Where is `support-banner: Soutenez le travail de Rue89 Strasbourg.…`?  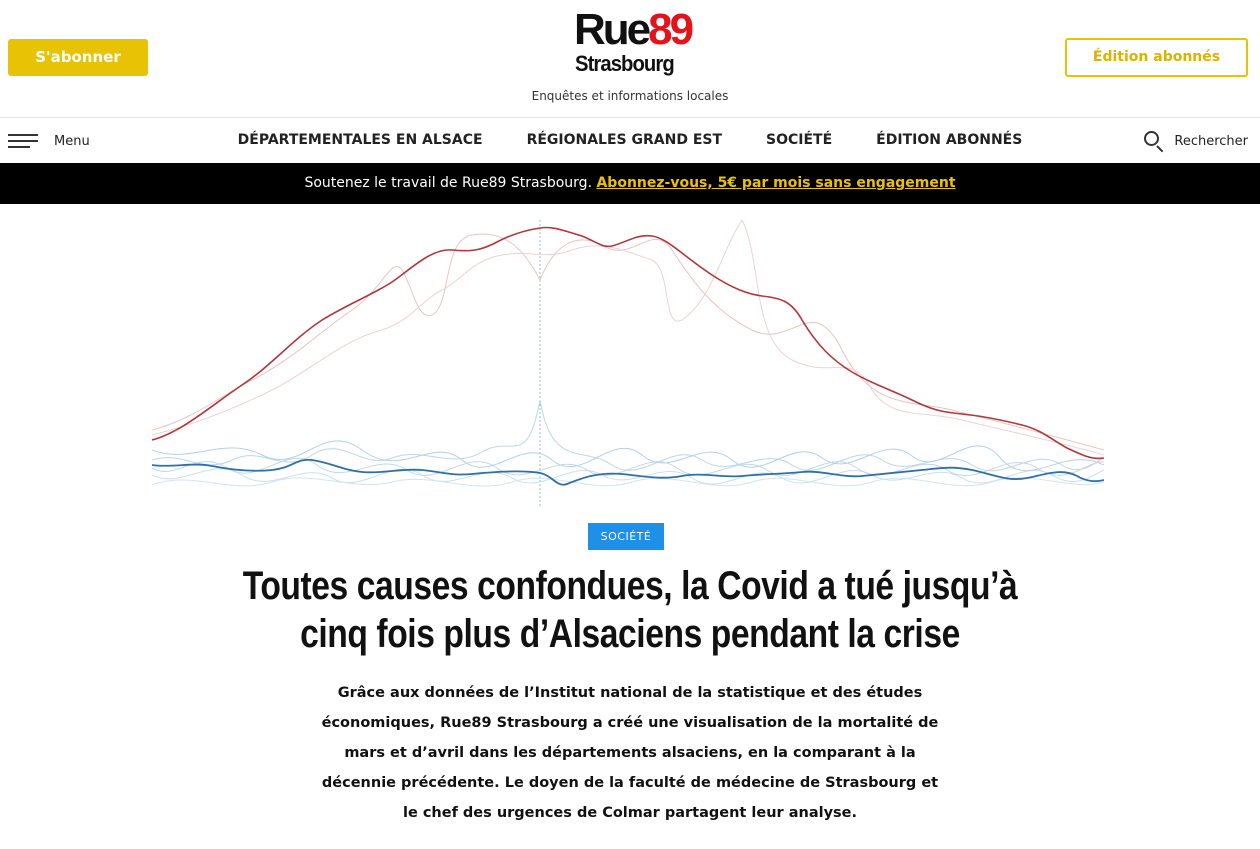
support-banner: Soutenez le travail de Rue89 Strasbourg.… is located at coordinates (630, 183).